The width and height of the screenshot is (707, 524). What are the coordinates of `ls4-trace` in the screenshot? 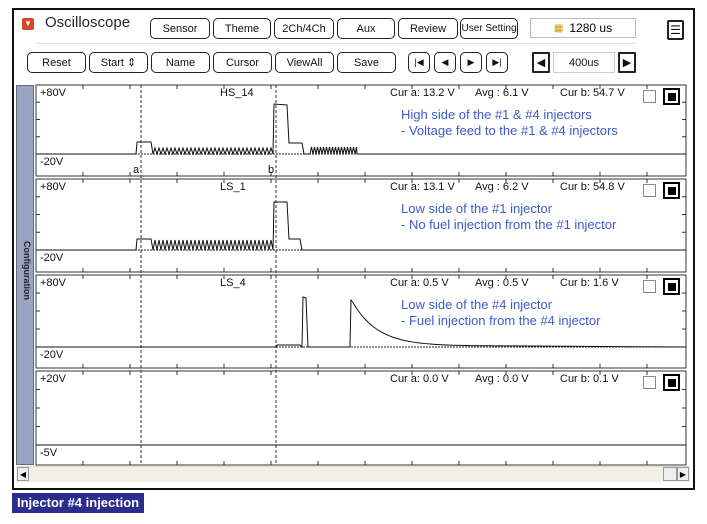 It's located at (361, 322).